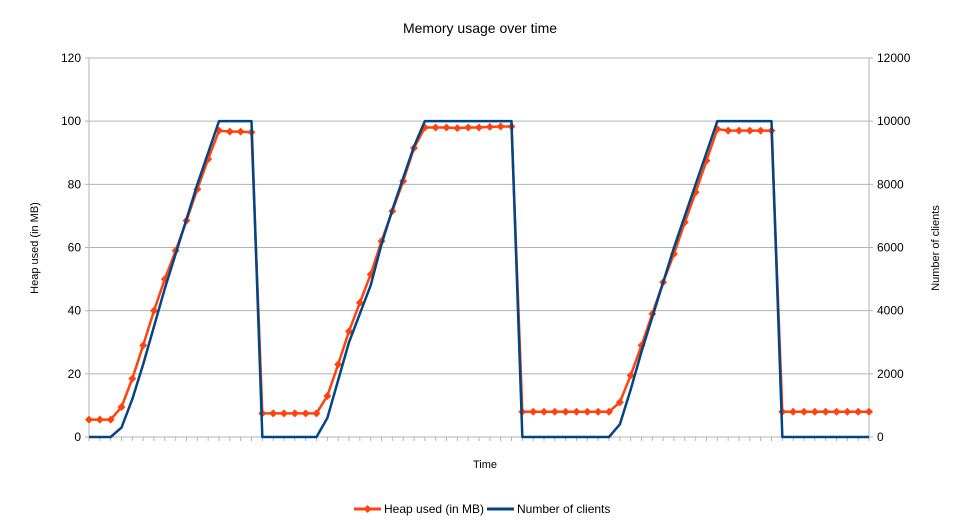  What do you see at coordinates (890, 311) in the screenshot?
I see `y2-tick-label: 4000` at bounding box center [890, 311].